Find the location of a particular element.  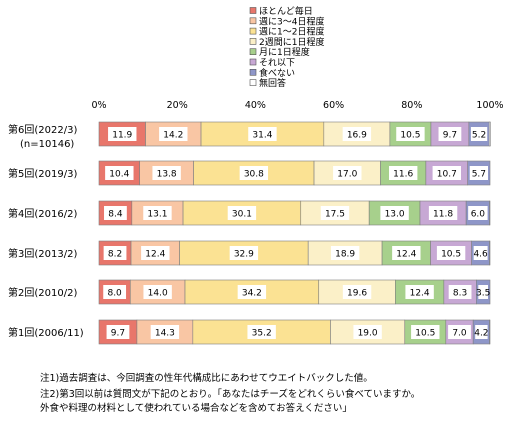

data-label: 11.8 is located at coordinates (443, 215).